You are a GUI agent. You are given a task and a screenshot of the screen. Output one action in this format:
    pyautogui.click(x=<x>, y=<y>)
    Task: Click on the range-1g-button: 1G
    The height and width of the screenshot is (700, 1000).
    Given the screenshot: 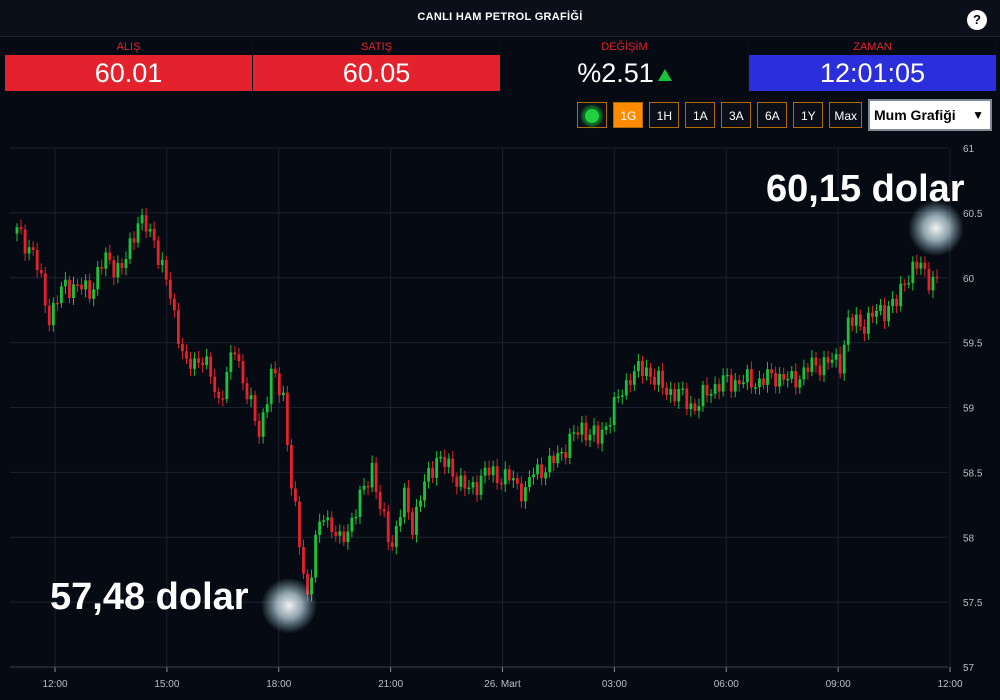 What is the action you would take?
    pyautogui.click(x=628, y=115)
    